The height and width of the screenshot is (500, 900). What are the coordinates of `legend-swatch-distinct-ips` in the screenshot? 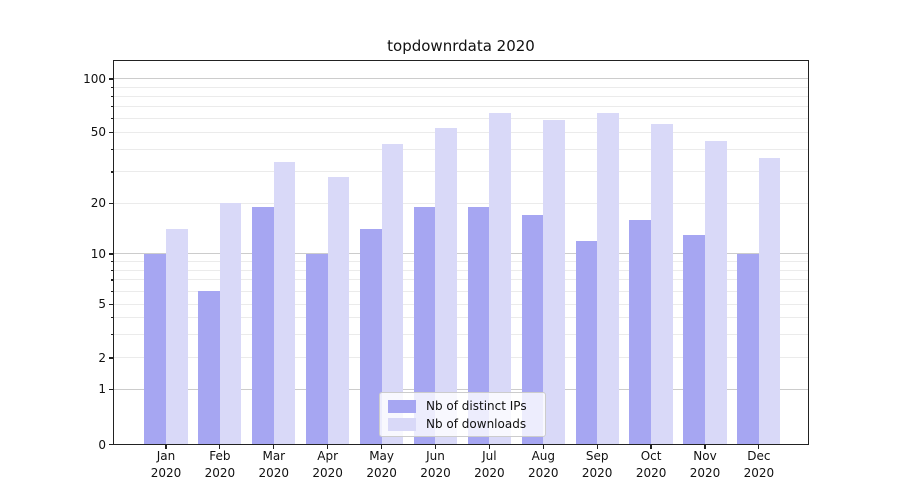 It's located at (402, 406).